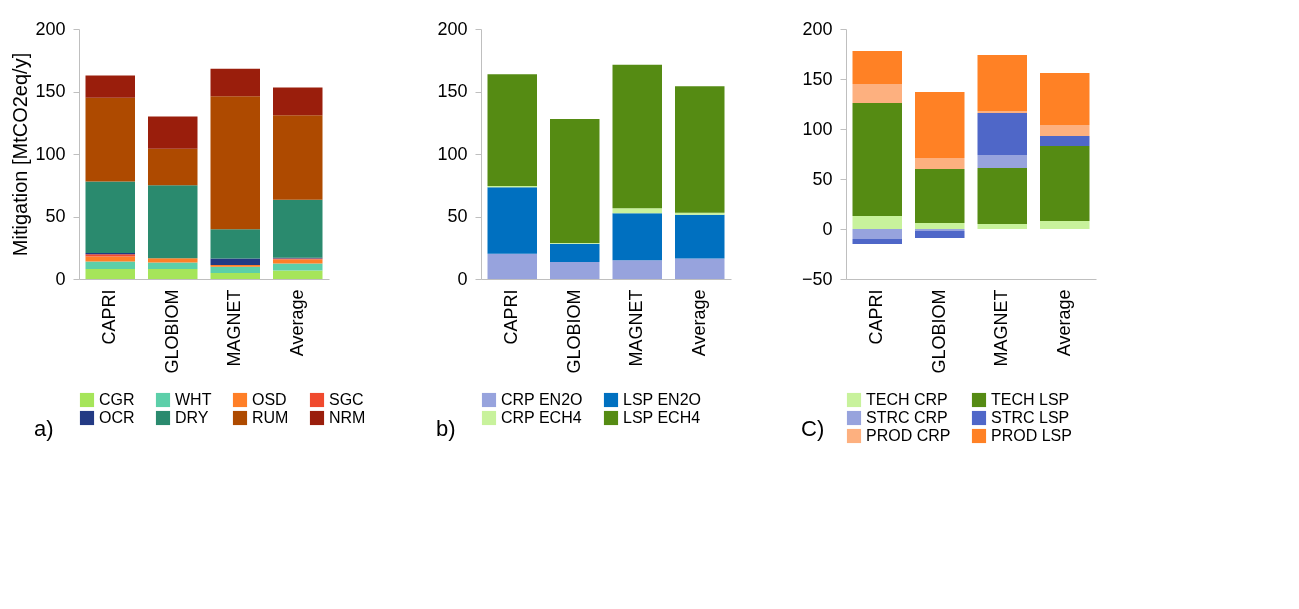 The width and height of the screenshot is (1299, 609). What do you see at coordinates (346, 399) in the screenshot?
I see `legend-label: SGC` at bounding box center [346, 399].